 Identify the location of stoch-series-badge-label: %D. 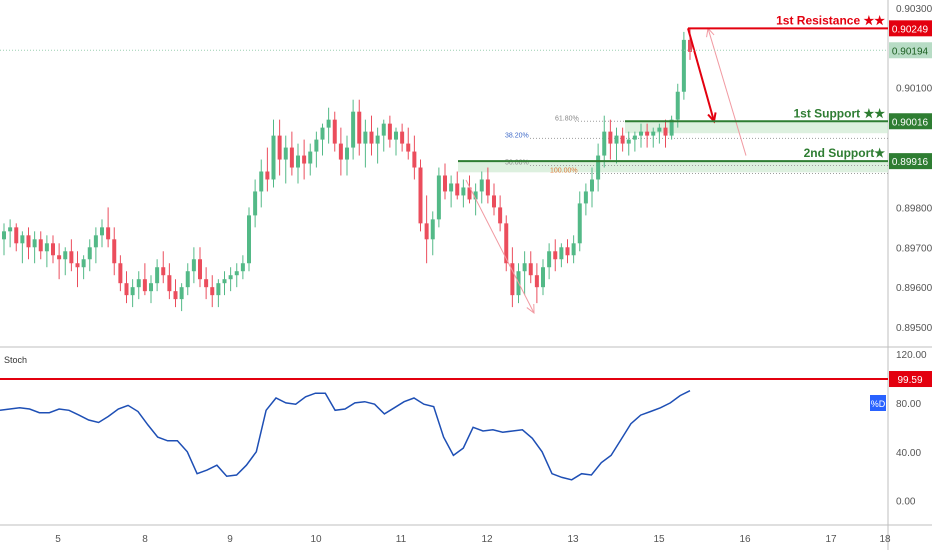
(878, 404).